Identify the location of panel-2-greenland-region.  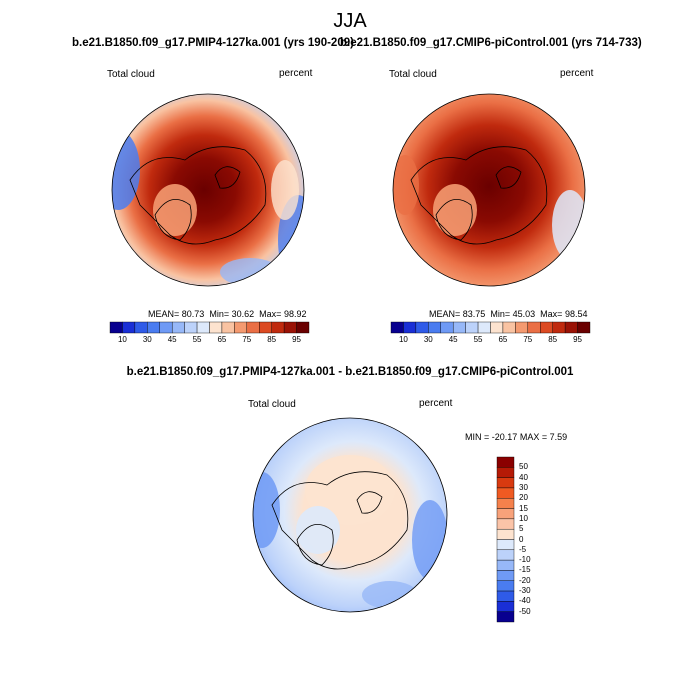
(455, 210).